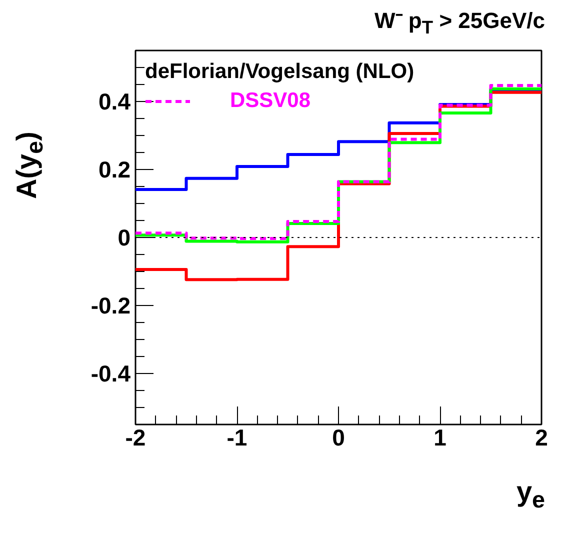  What do you see at coordinates (440, 437) in the screenshot?
I see `x-tick-label: 1` at bounding box center [440, 437].